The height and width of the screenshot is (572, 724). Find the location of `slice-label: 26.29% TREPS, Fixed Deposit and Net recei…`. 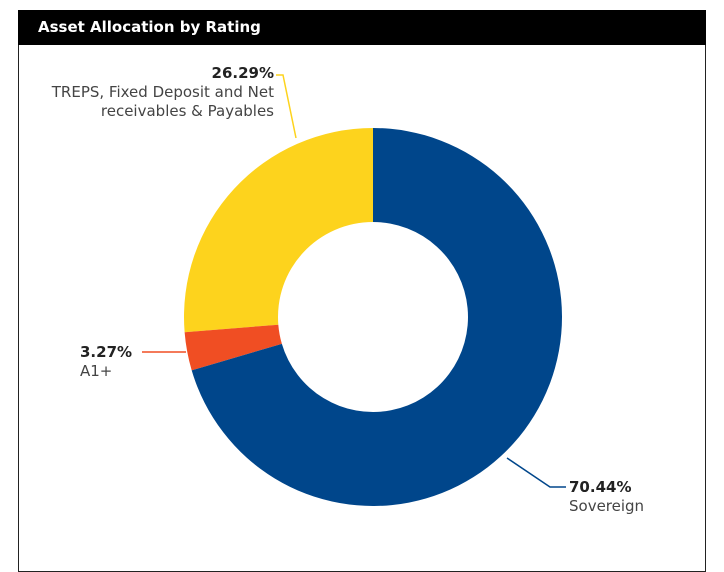

slice-label: 26.29% TREPS, Fixed Deposit and Net recei… is located at coordinates (160, 92).